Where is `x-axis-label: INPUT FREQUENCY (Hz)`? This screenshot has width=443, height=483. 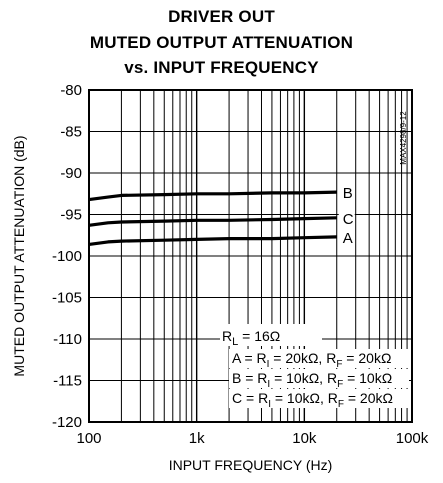 x-axis-label: INPUT FREQUENCY (Hz) is located at coordinates (251, 465).